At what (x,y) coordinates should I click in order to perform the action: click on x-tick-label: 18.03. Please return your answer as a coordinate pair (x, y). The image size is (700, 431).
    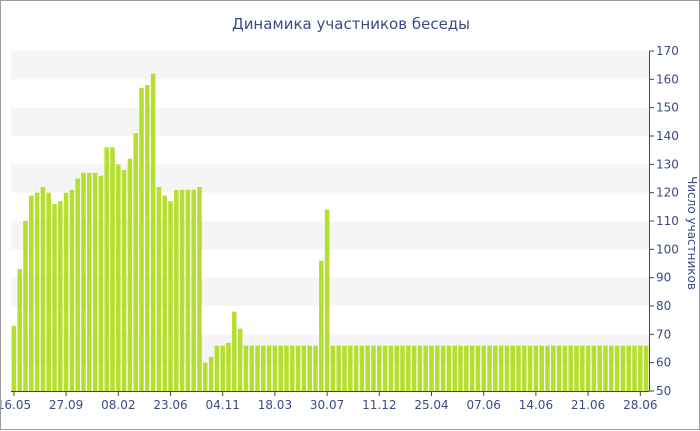
    Looking at the image, I should click on (275, 405).